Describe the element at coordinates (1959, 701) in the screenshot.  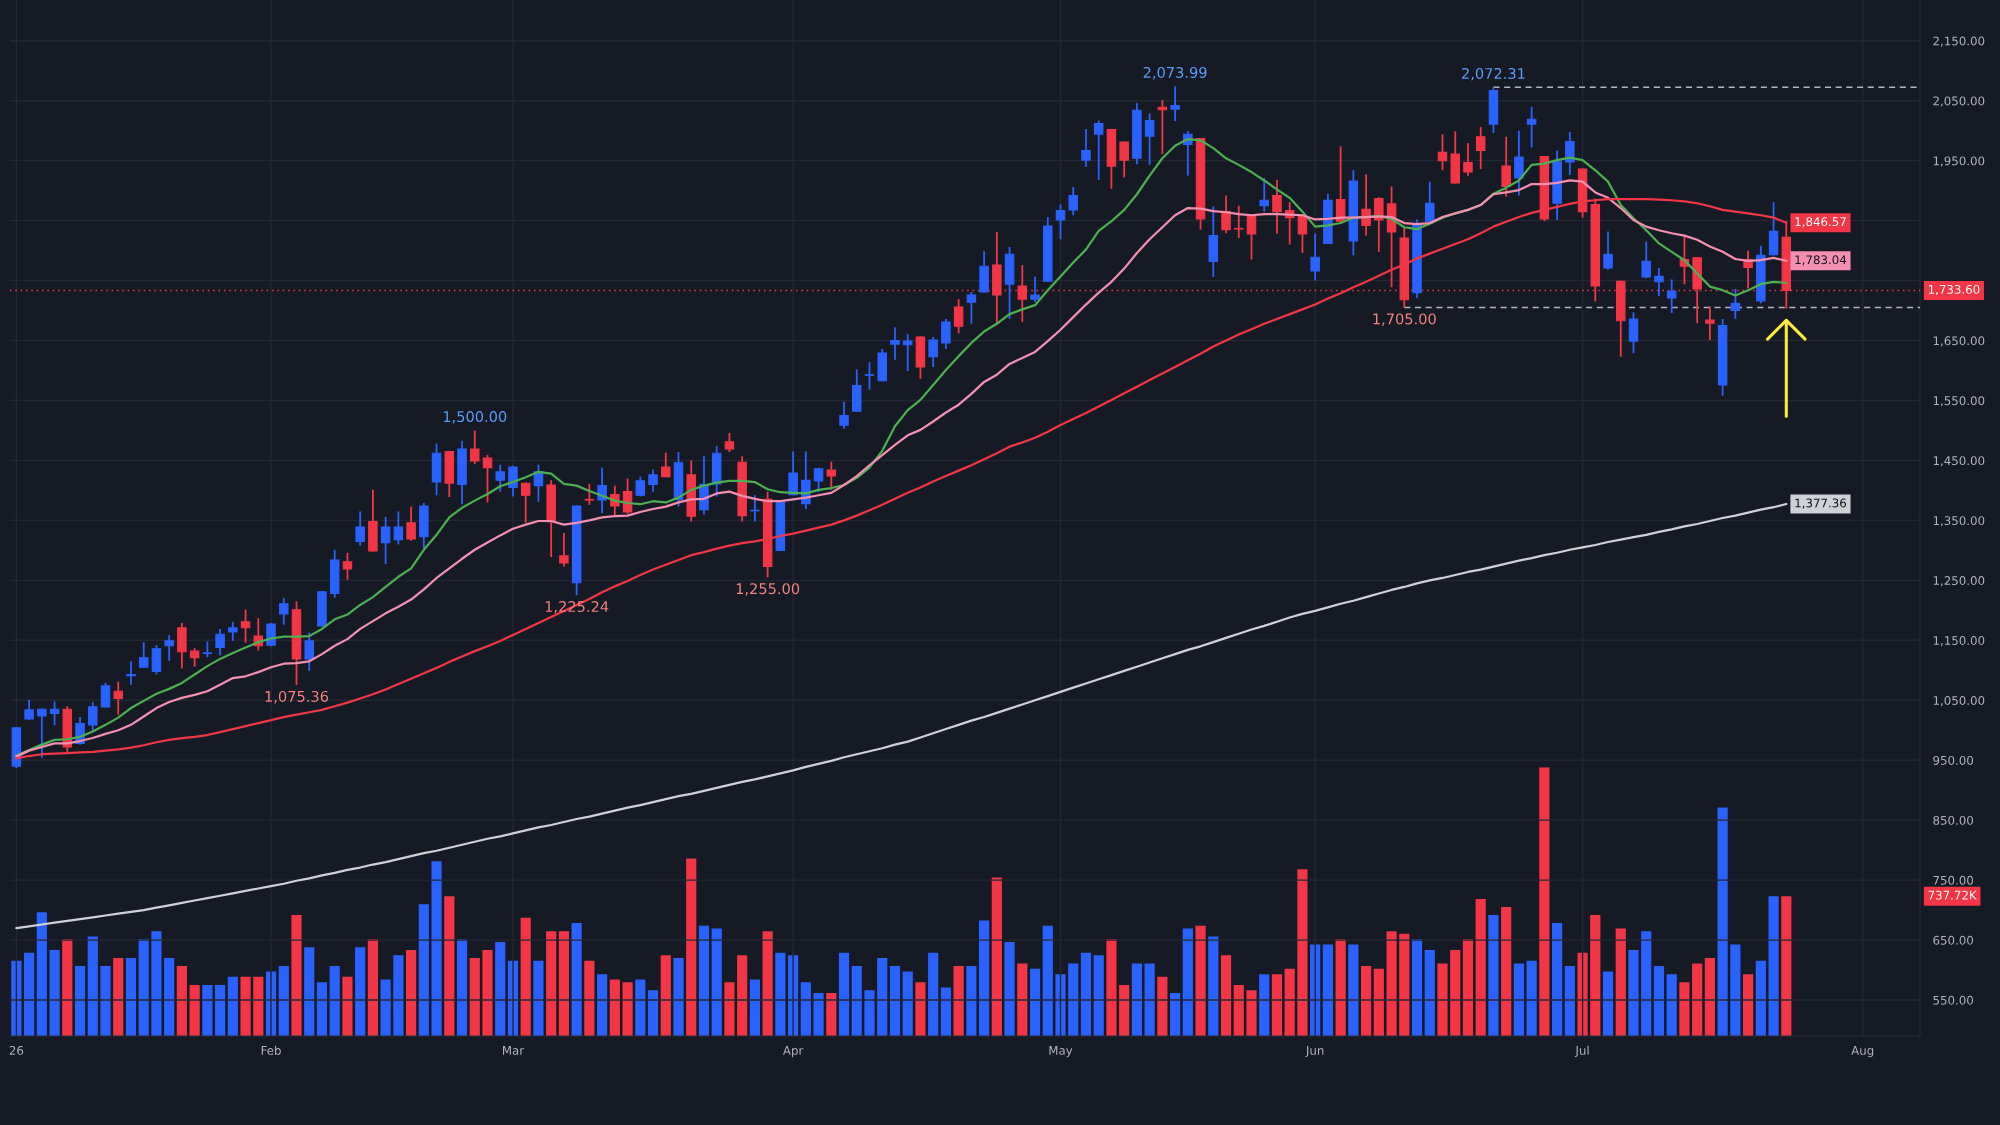
I see `y-tick-label: 1,050.00` at that location.